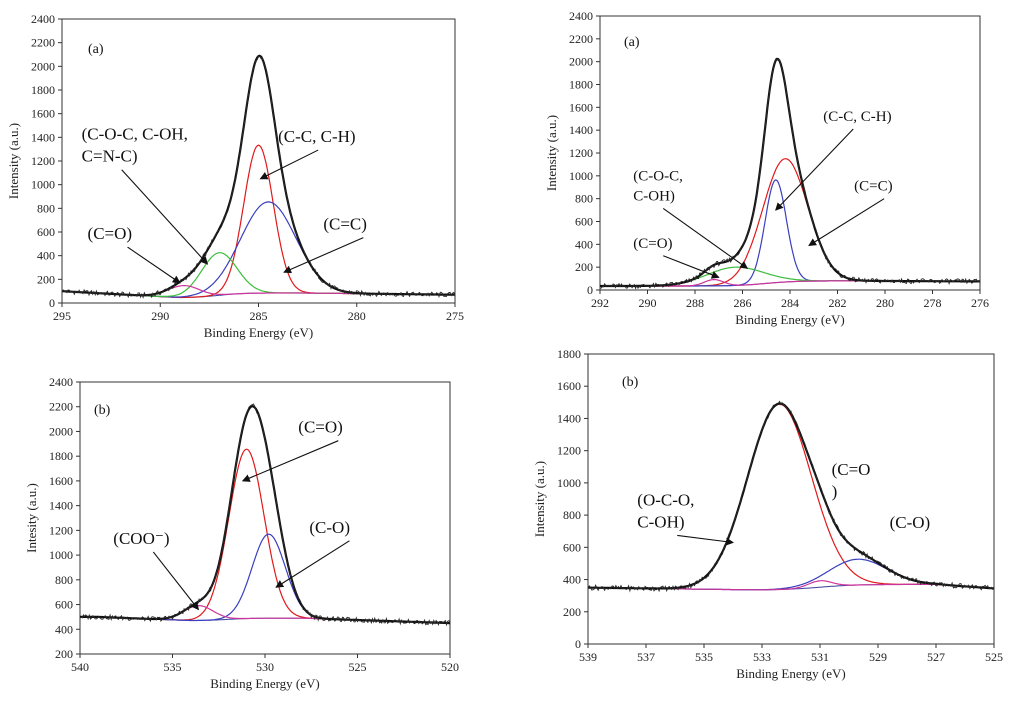  What do you see at coordinates (43, 137) in the screenshot?
I see `y-tick-label: 1400` at bounding box center [43, 137].